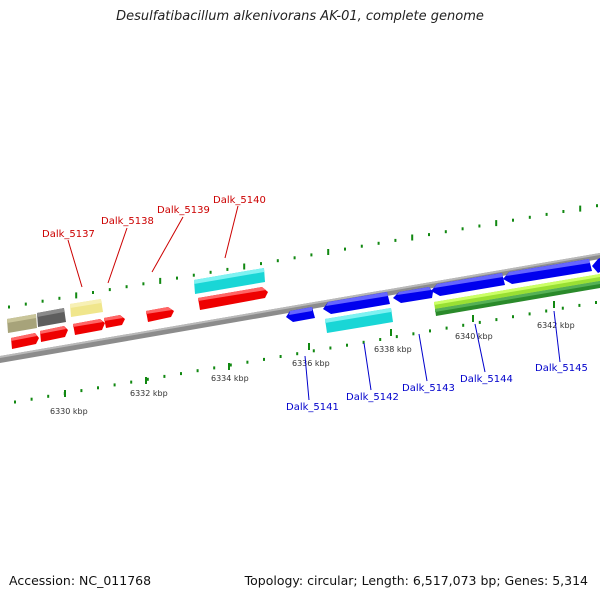 The width and height of the screenshot is (600, 600). What do you see at coordinates (69, 411) in the screenshot?
I see `tick-label: 6330 kbp` at bounding box center [69, 411].